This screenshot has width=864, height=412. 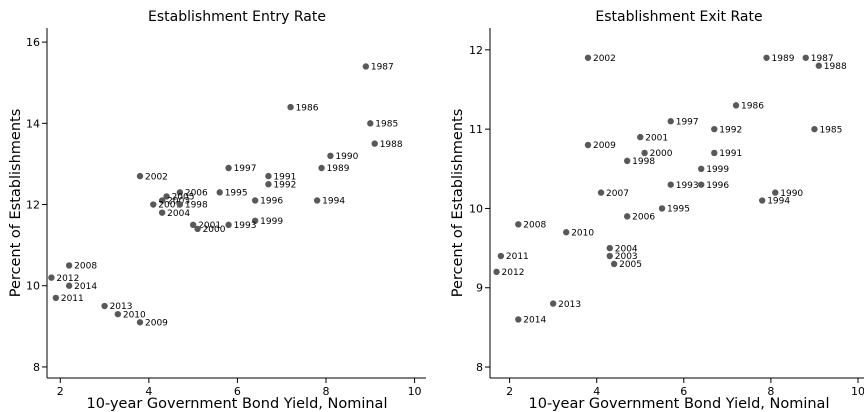 What do you see at coordinates (614, 264) in the screenshot?
I see `exit-point-2005` at bounding box center [614, 264].